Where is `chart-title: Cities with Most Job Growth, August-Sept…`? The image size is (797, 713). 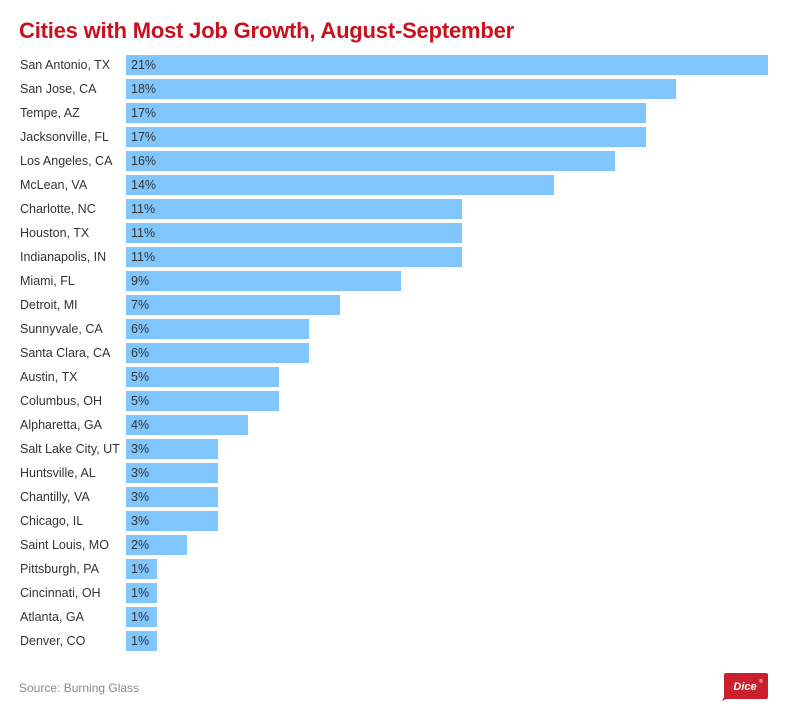
chart-title: Cities with Most Job Growth, August-Sept… is located at coordinates (266, 30).